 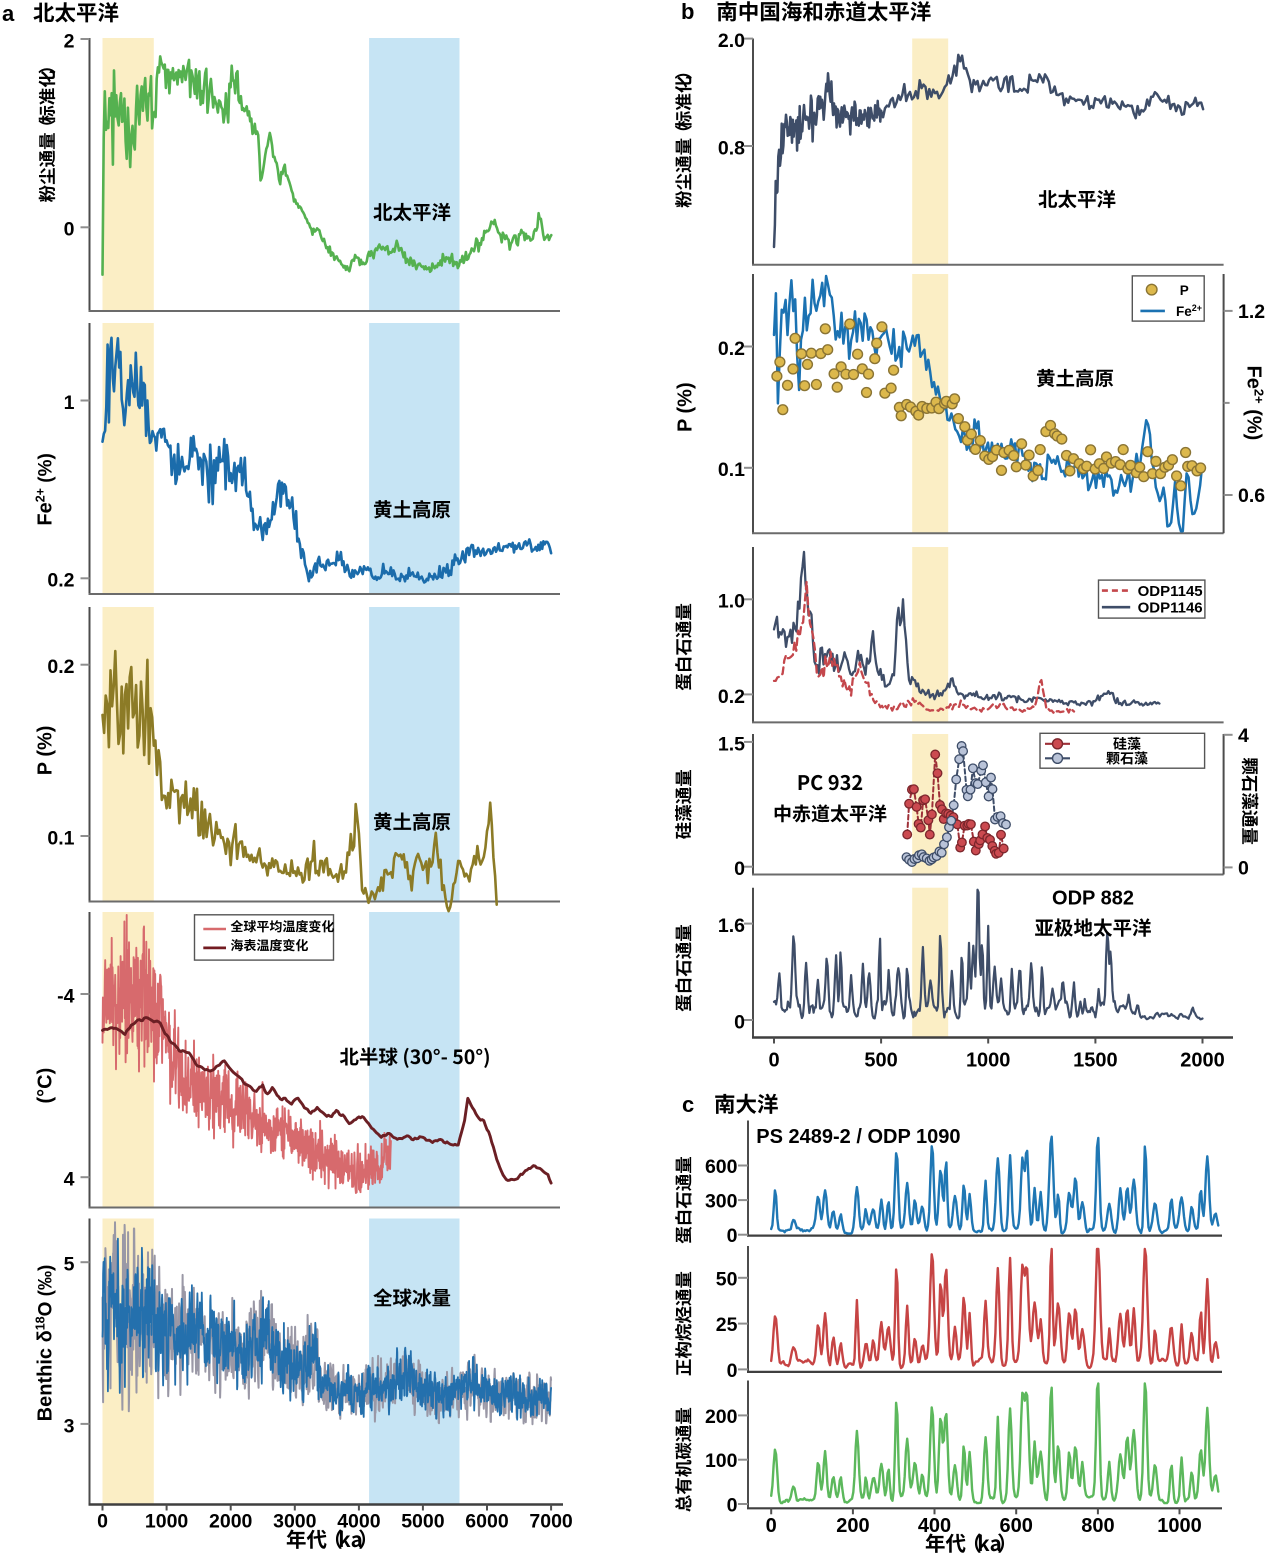 What do you see at coordinates (880, 1061) in the screenshot?
I see `svg-text: 500` at bounding box center [880, 1061].